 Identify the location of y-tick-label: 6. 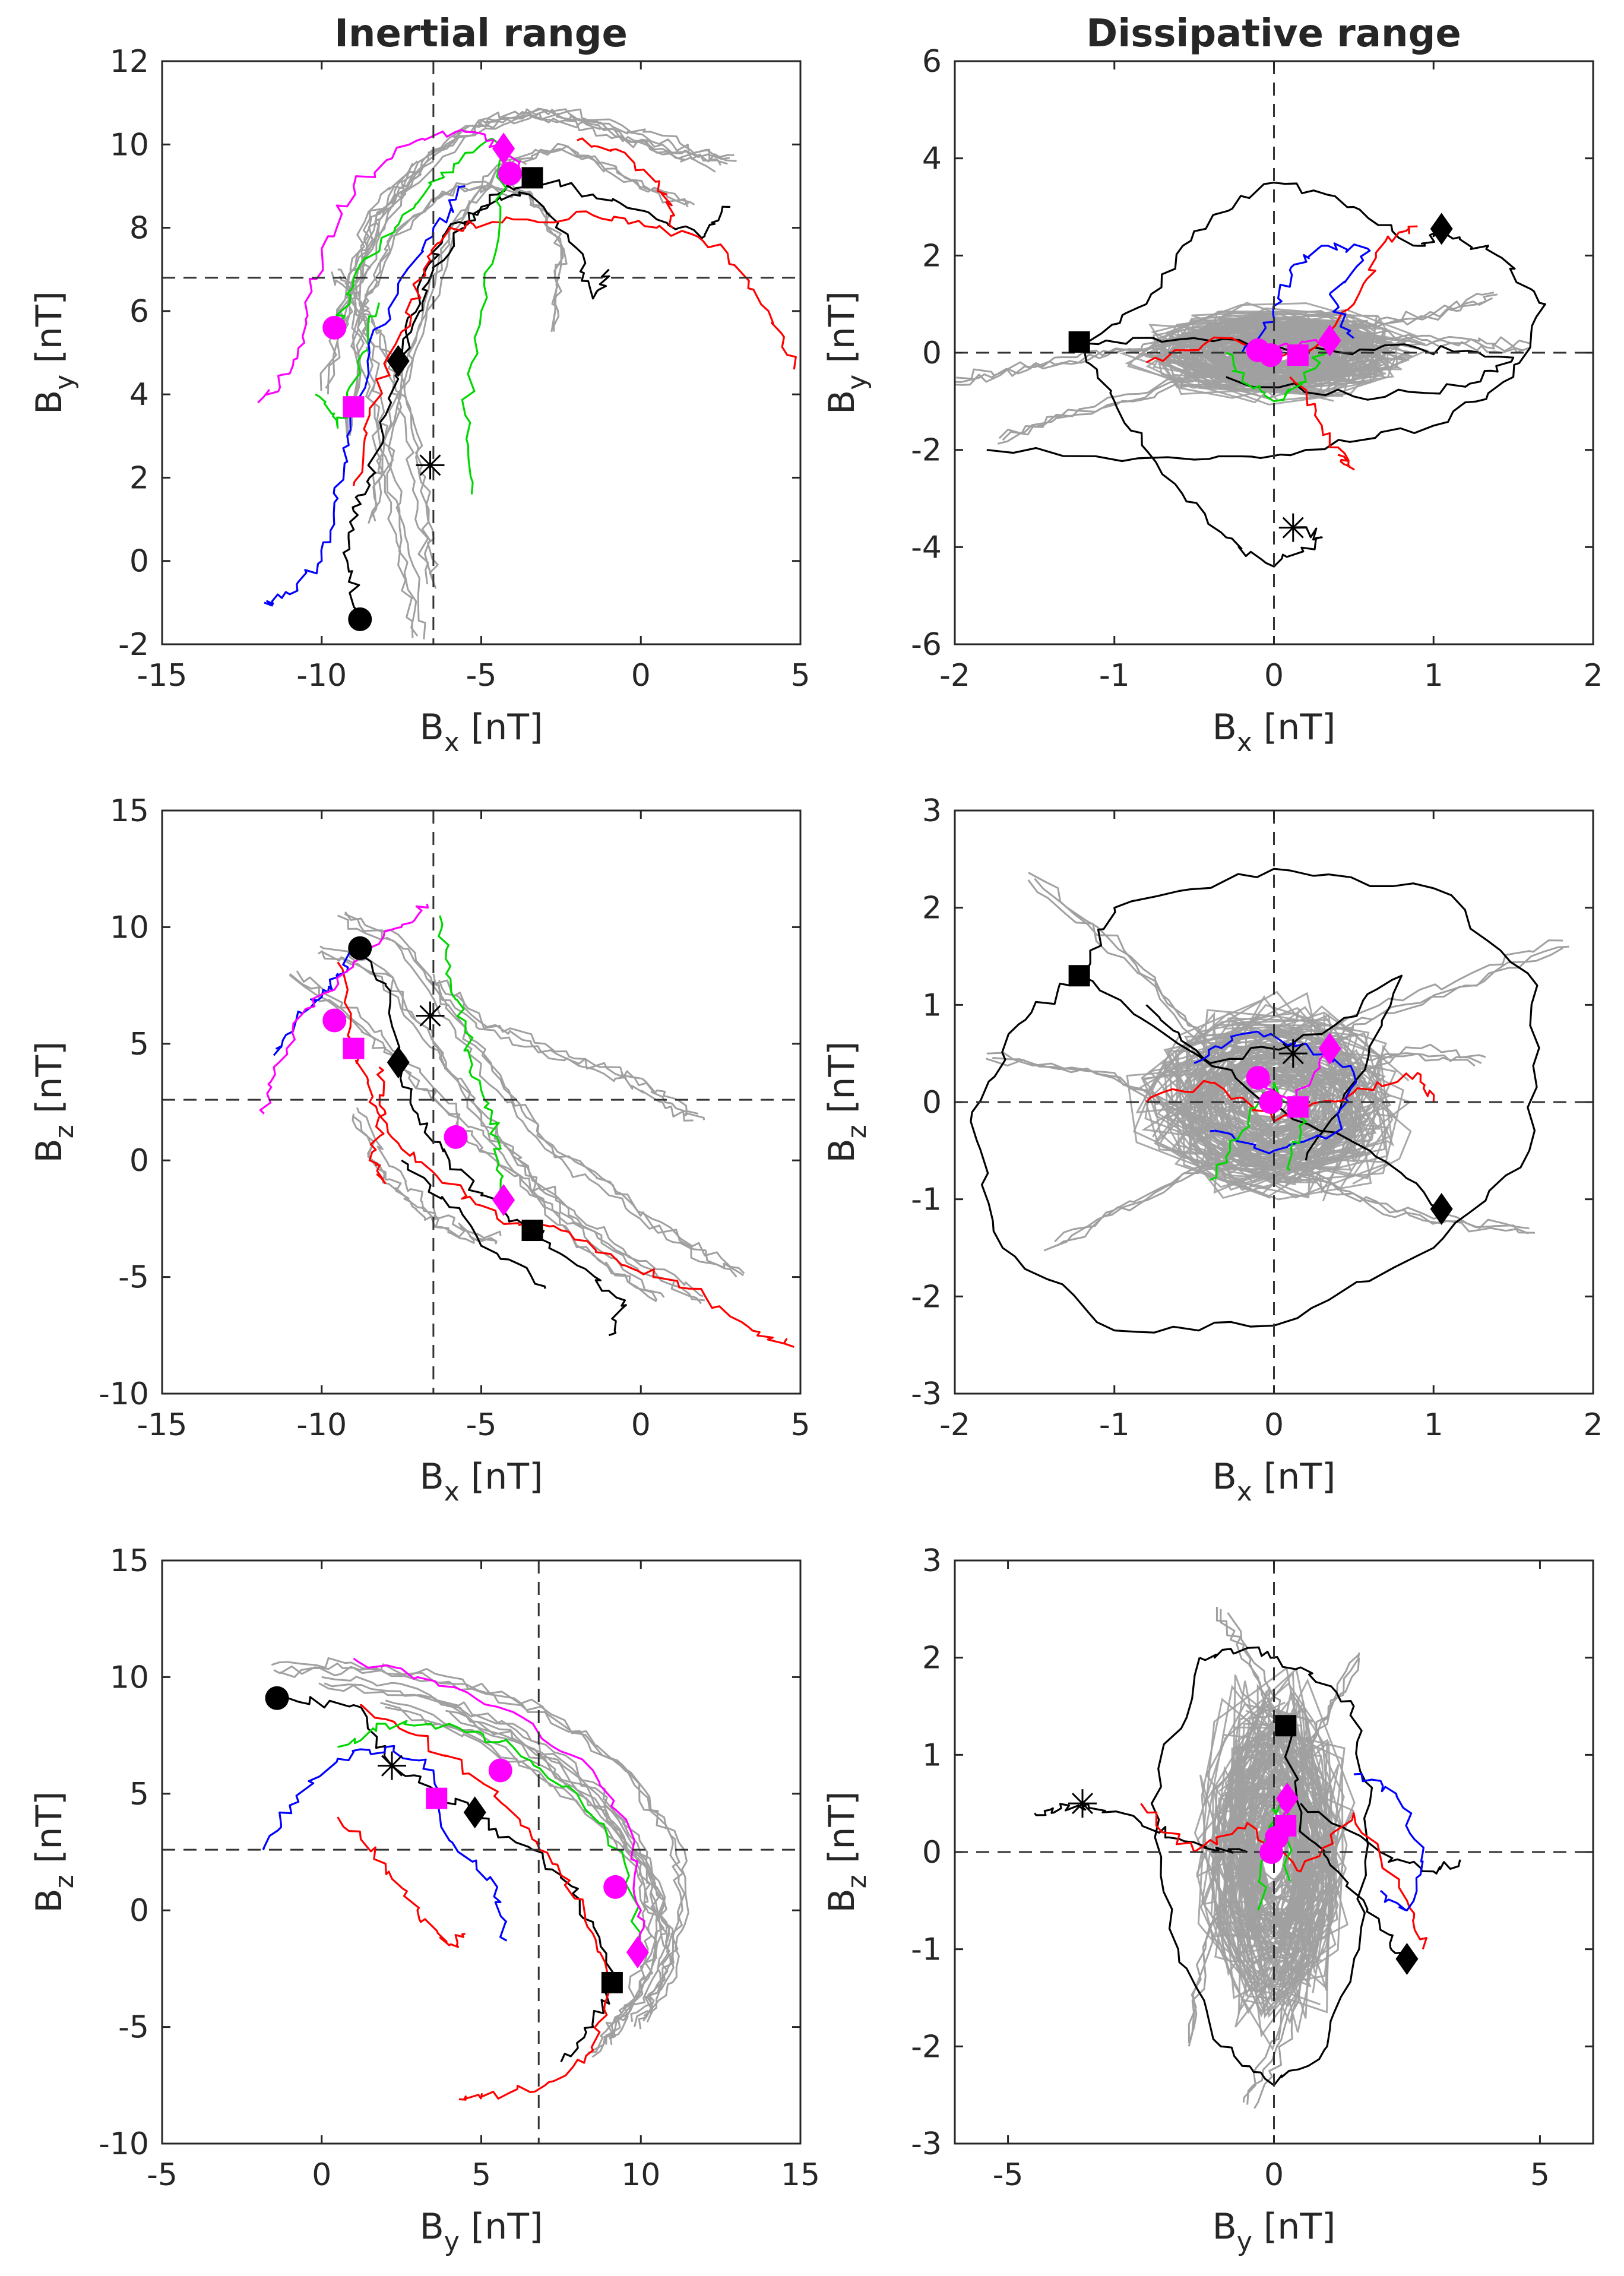
(139, 312).